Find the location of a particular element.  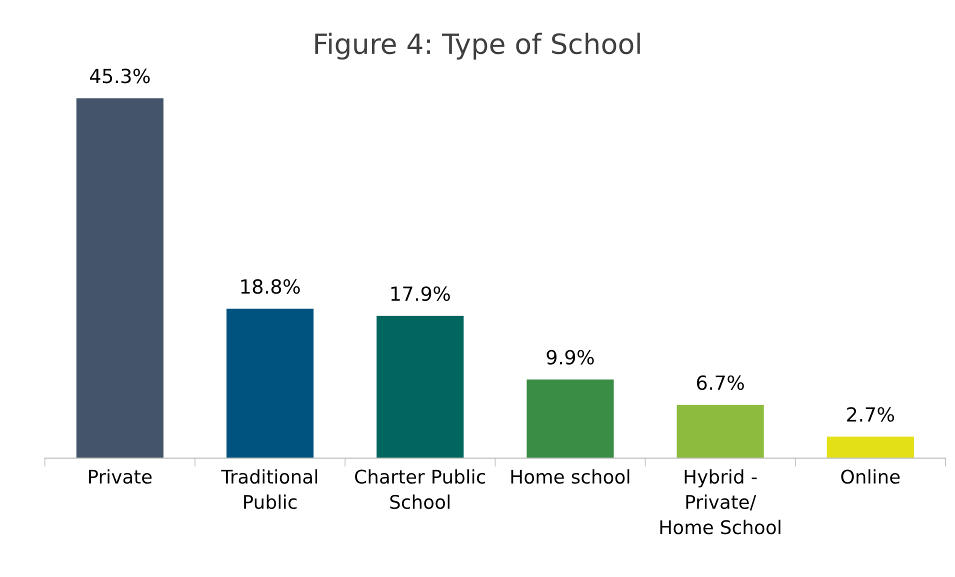

data-label: 6.7% is located at coordinates (720, 382).